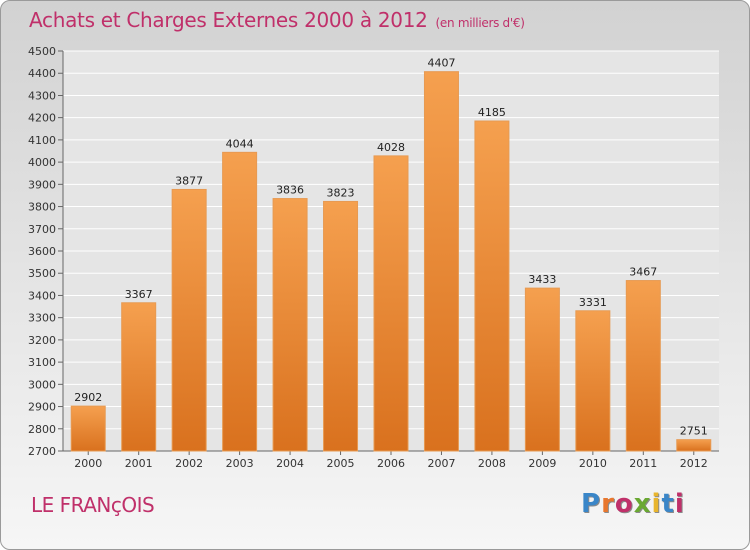 The width and height of the screenshot is (750, 550). What do you see at coordinates (441, 63) in the screenshot?
I see `bar-value-label: 4407` at bounding box center [441, 63].